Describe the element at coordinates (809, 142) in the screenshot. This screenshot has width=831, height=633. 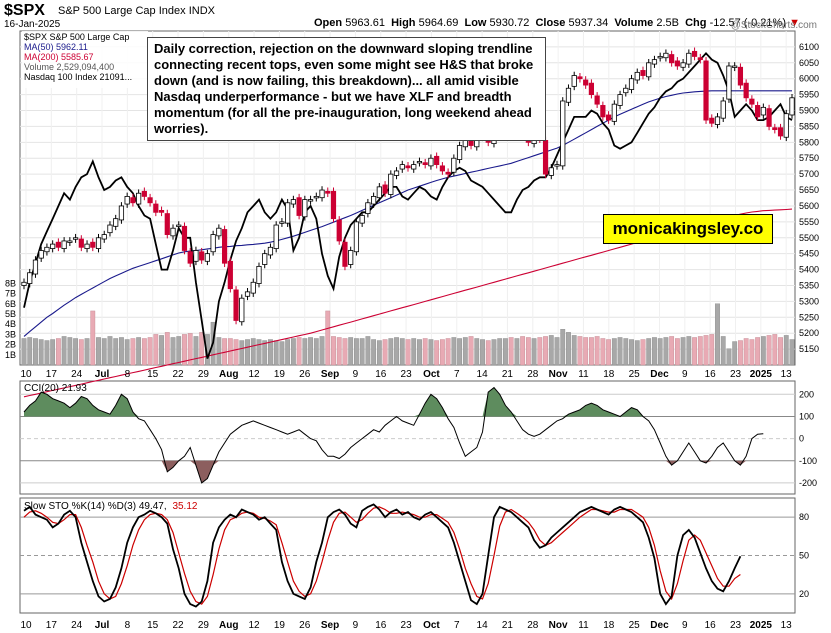
I see `price-tick-label: 5800` at that location.